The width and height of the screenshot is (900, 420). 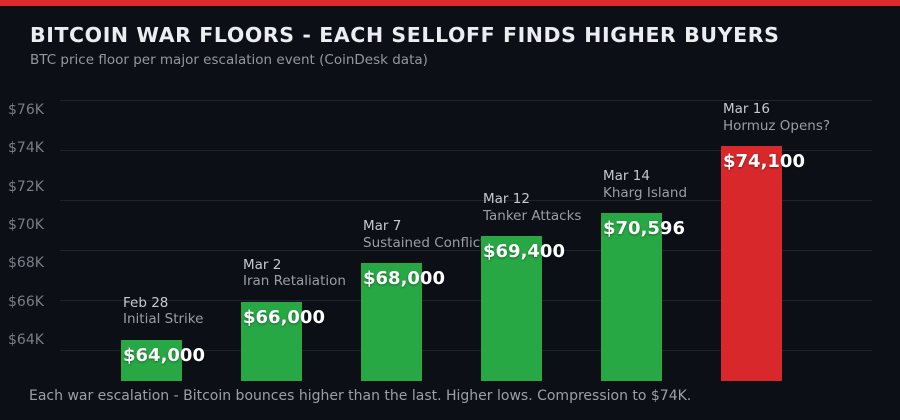 I want to click on bar-annotation: Mar 16 Hormuz Opens?, so click(x=776, y=117).